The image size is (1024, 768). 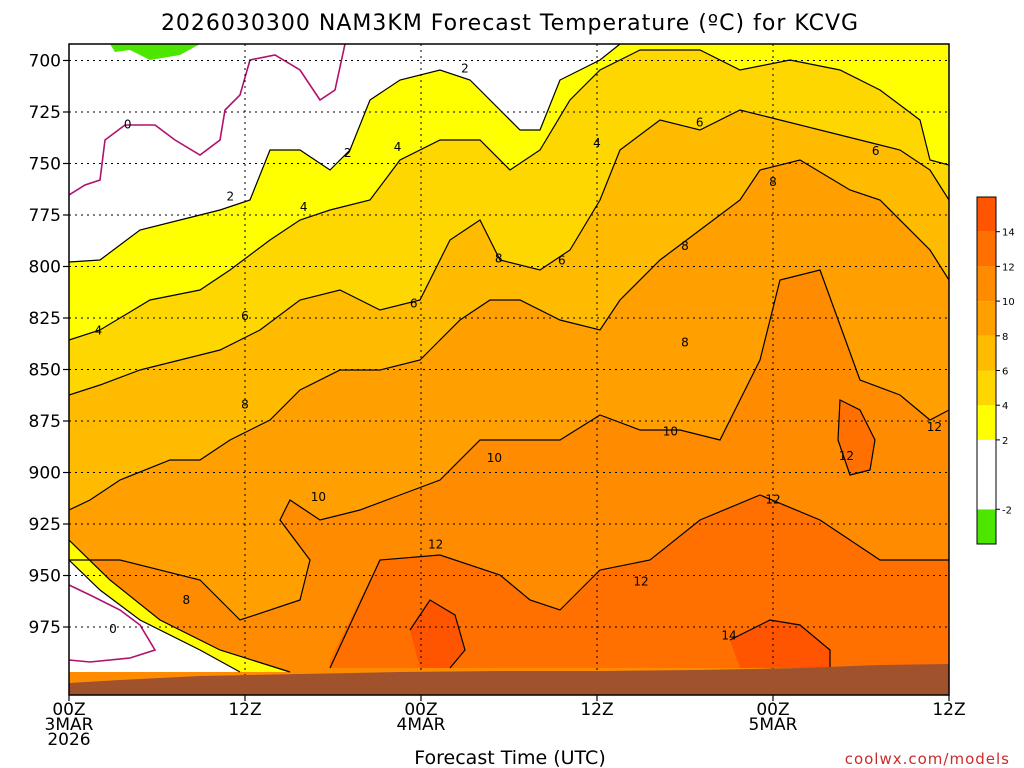 What do you see at coordinates (45, 474) in the screenshot?
I see `y-tick-label: 900` at bounding box center [45, 474].